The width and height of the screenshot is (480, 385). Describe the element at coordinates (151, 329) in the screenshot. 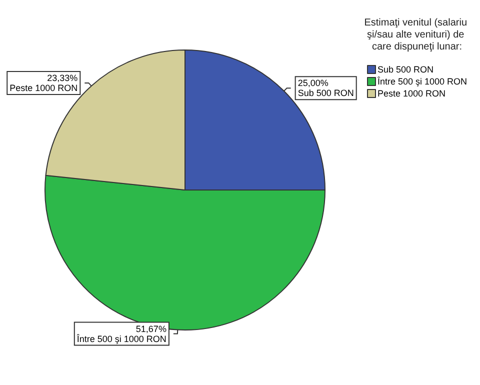

I see `data-label: 51,67%` at that location.